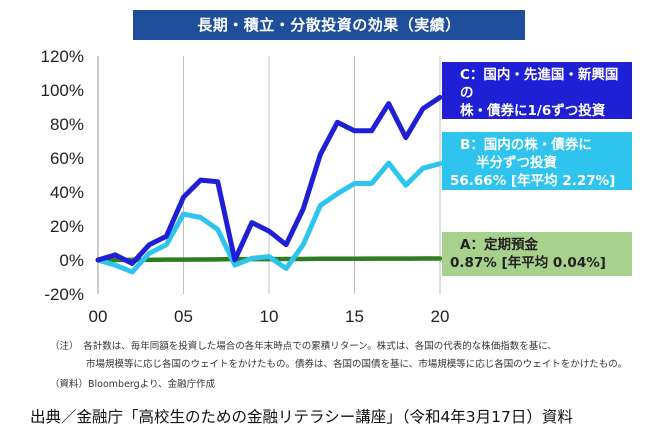 The image size is (660, 440). Describe the element at coordinates (354, 316) in the screenshot. I see `x-tick-label: 15` at that location.